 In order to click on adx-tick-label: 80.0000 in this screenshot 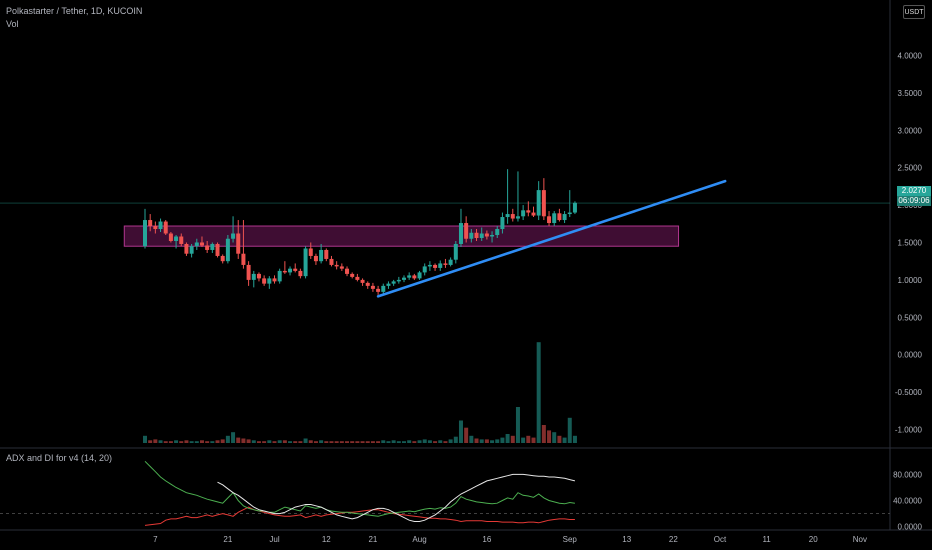, I will do `click(907, 474)`.